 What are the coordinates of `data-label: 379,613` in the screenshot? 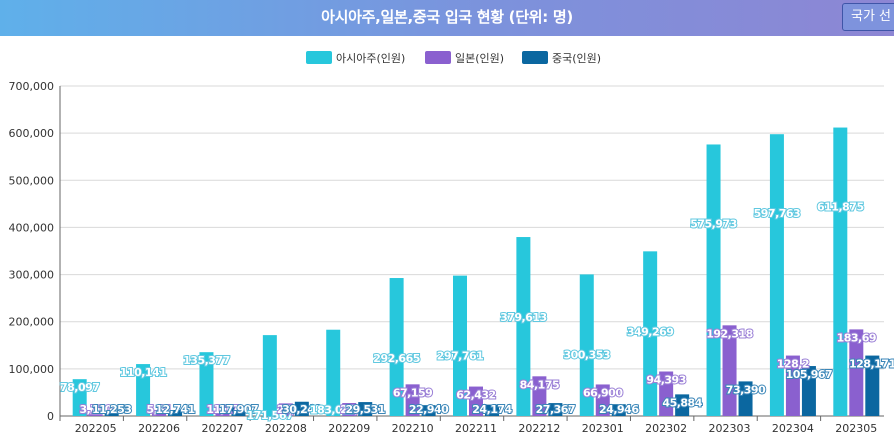 It's located at (523, 317).